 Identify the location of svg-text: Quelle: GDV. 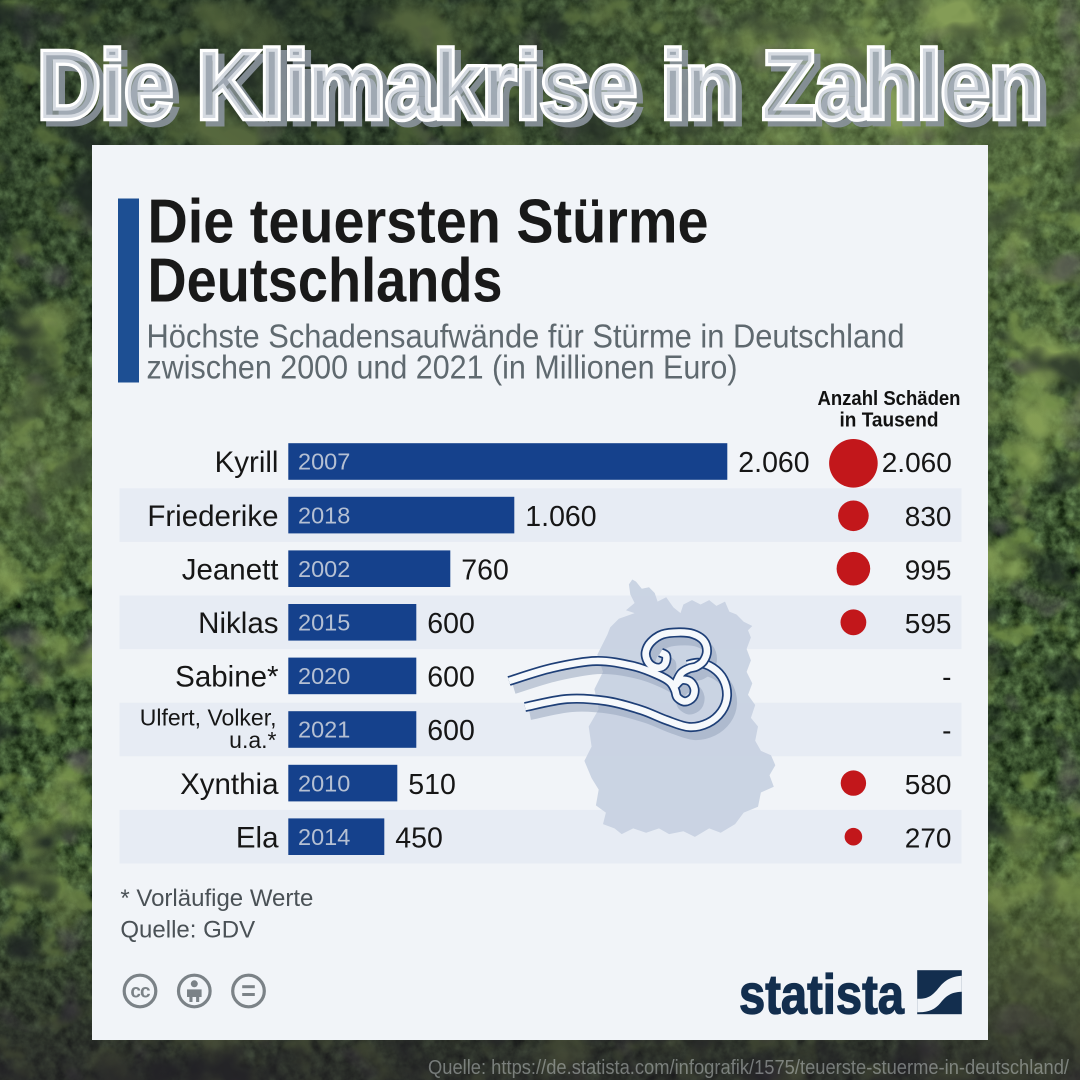
(187, 930).